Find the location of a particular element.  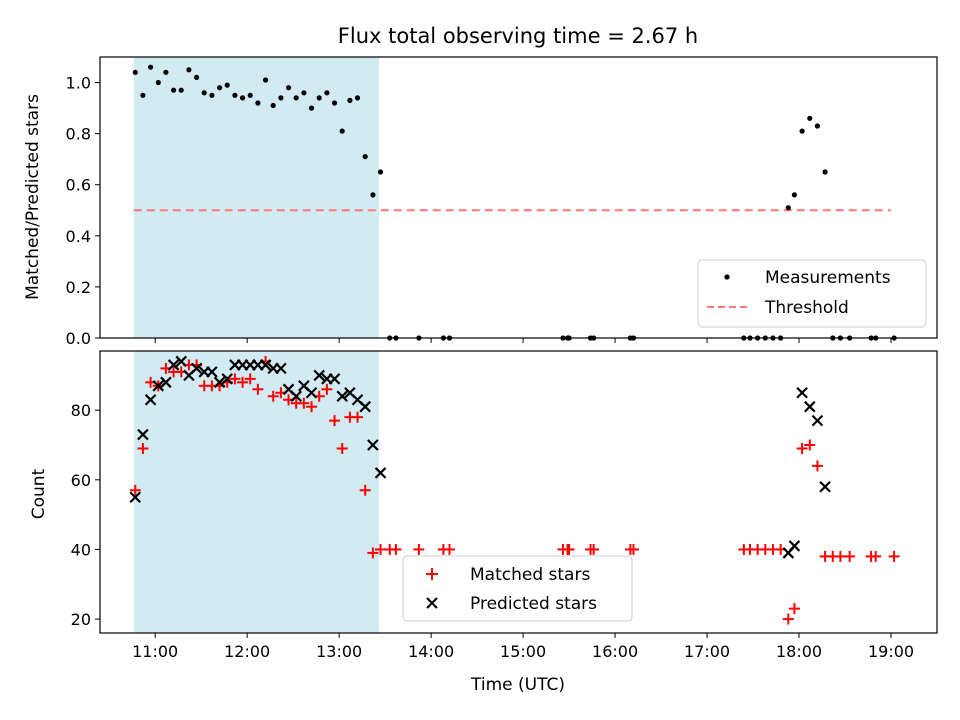

top-legend-box is located at coordinates (812, 293).